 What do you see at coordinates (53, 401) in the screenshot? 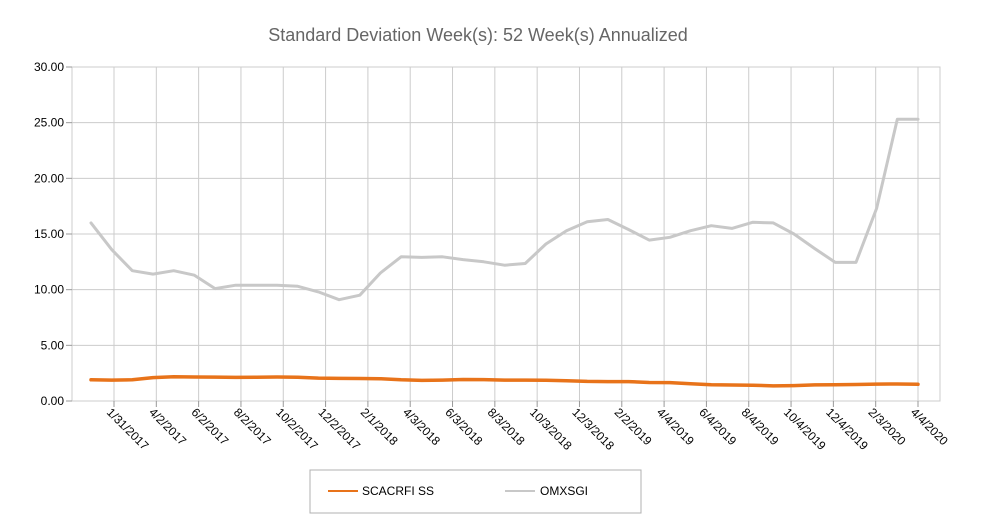
I see `y-tick-label: 0.00` at bounding box center [53, 401].